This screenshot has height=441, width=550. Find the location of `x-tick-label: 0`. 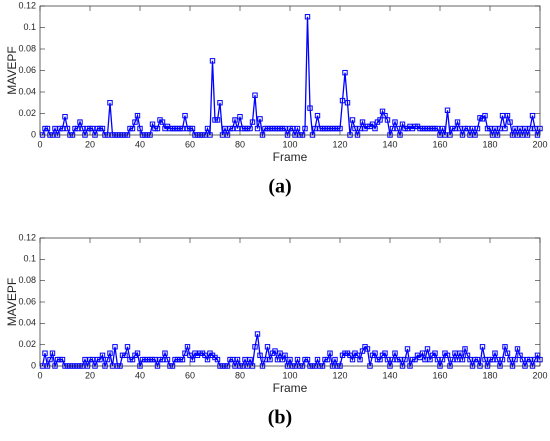

x-tick-label: 0 is located at coordinates (39, 144).